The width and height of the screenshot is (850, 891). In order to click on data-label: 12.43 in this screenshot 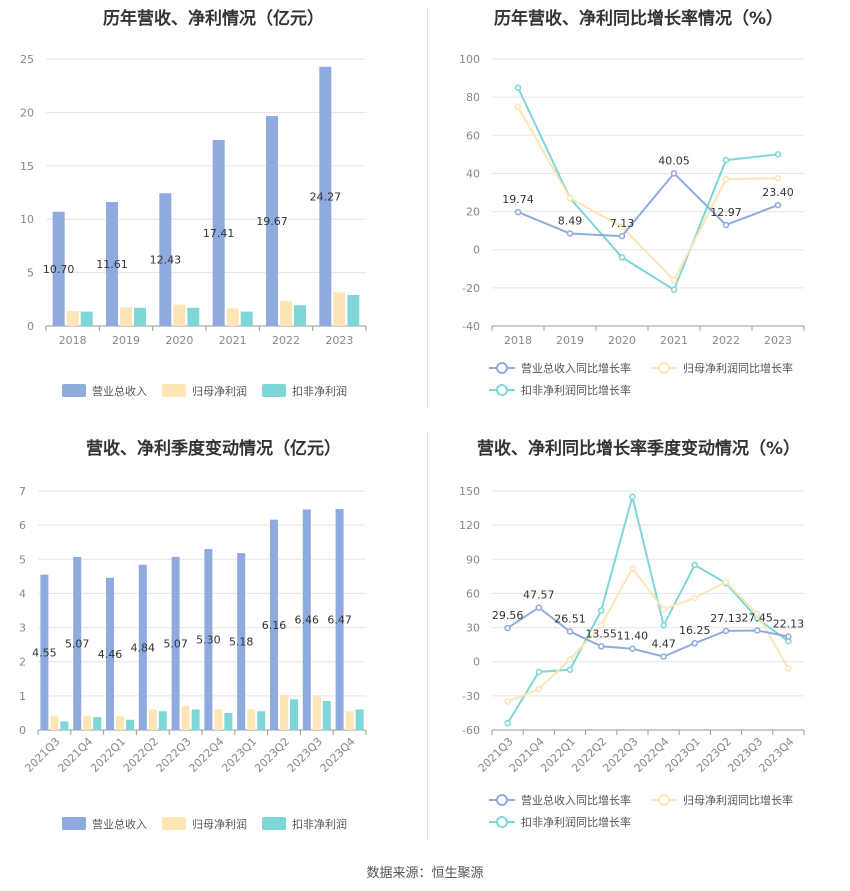, I will do `click(166, 260)`.